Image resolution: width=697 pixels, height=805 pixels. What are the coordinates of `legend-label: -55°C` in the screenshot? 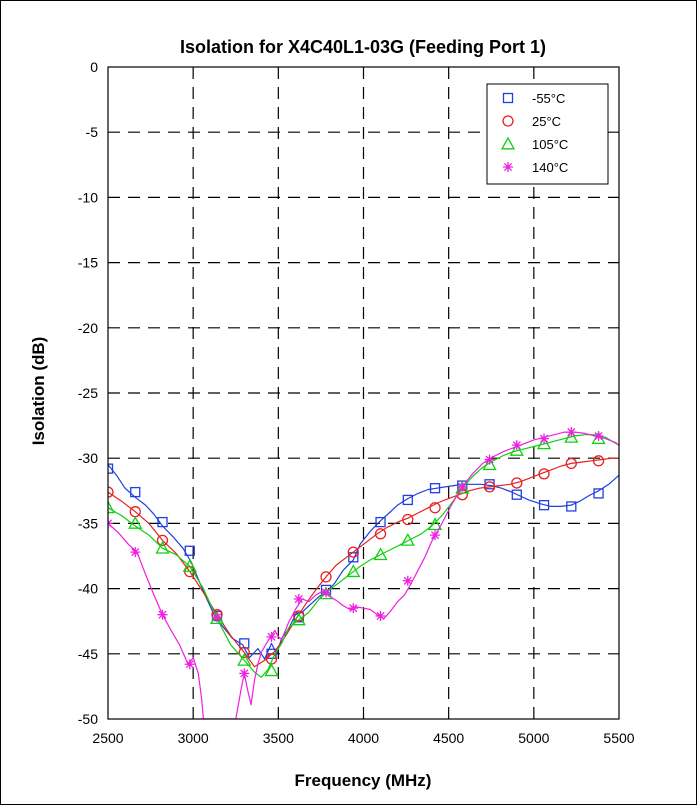 It's located at (548, 98).